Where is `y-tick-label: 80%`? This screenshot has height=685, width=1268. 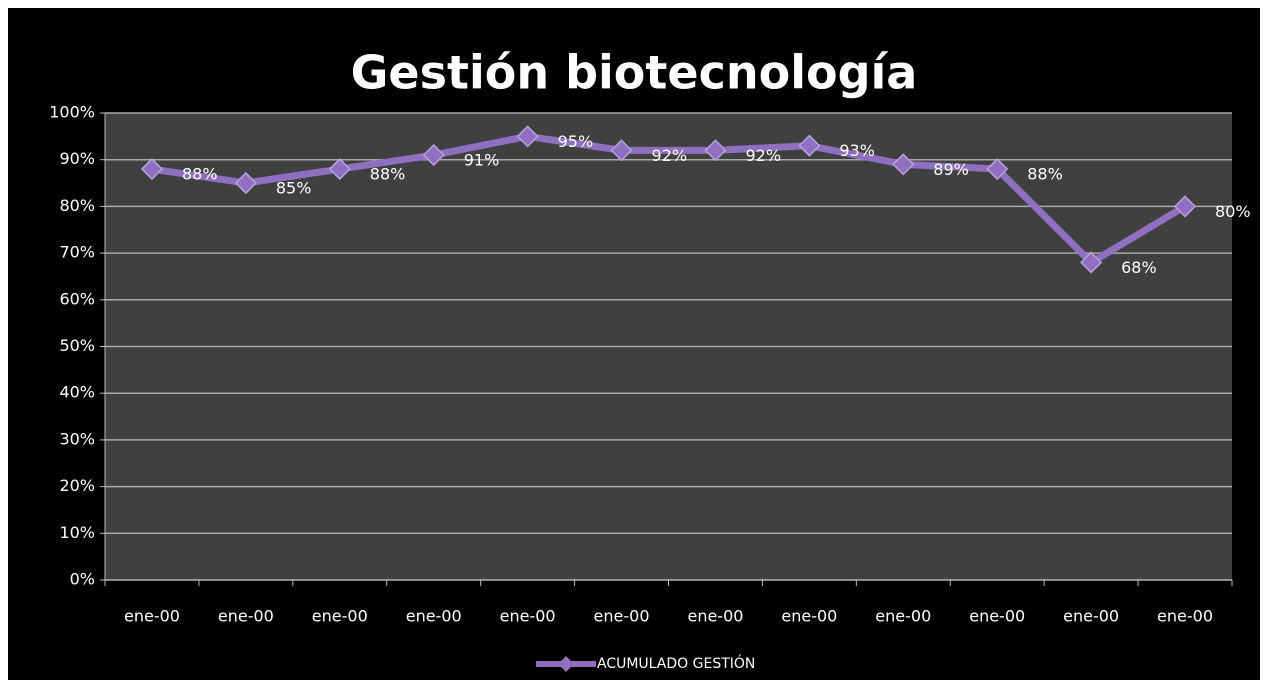 y-tick-label: 80% is located at coordinates (77, 205).